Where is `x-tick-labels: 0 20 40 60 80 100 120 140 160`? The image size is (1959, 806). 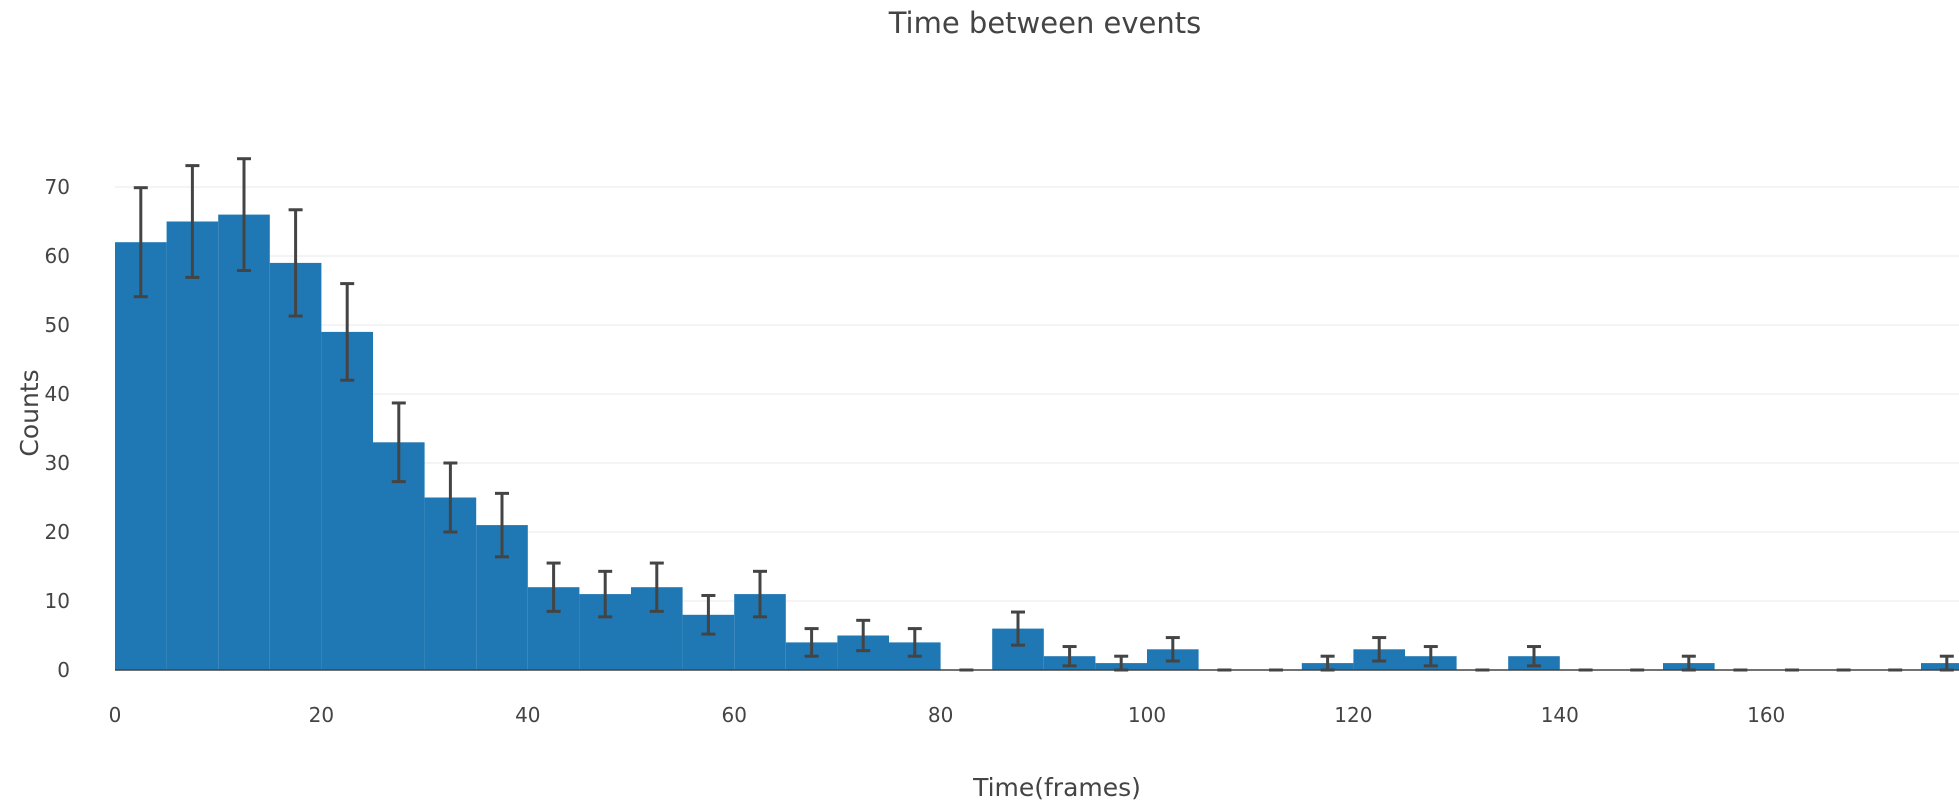 x-tick-labels: 0 20 40 60 80 100 120 140 160 is located at coordinates (947, 715).